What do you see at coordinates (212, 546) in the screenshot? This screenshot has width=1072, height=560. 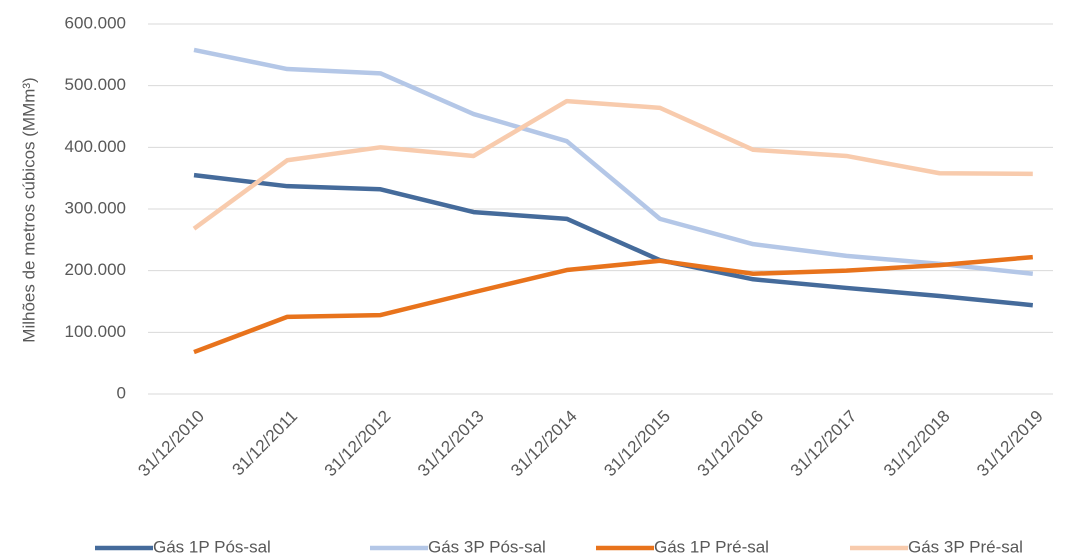 I see `legend-label: Gás 1P Pós-sal` at bounding box center [212, 546].